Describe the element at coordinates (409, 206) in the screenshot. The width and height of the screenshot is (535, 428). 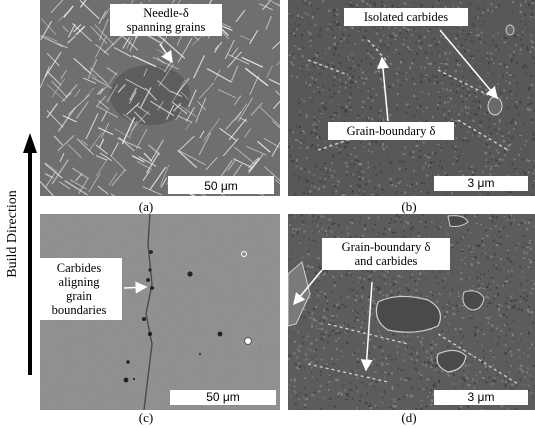
I see `panel-label-b: (b)` at that location.